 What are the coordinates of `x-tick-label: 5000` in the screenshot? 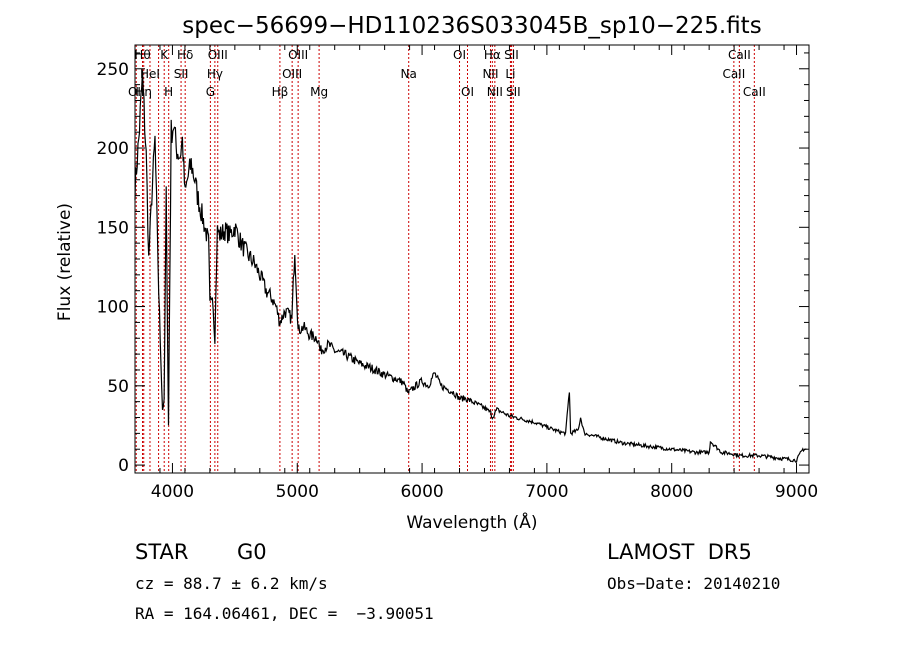 It's located at (297, 492).